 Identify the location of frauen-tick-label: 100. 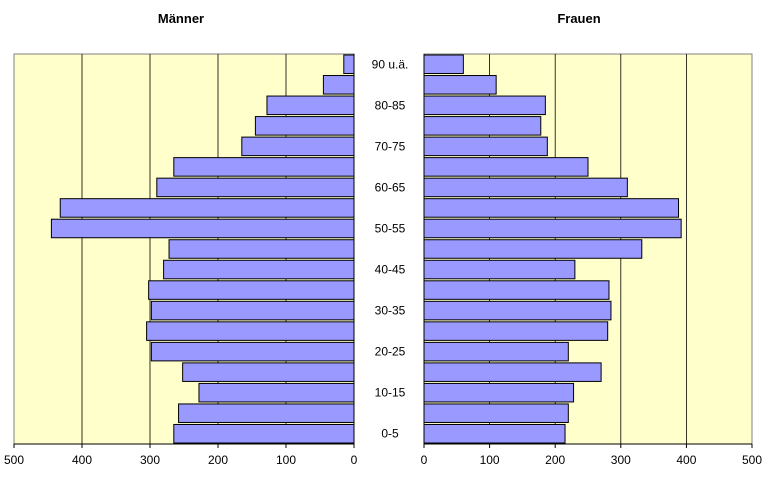
(490, 460).